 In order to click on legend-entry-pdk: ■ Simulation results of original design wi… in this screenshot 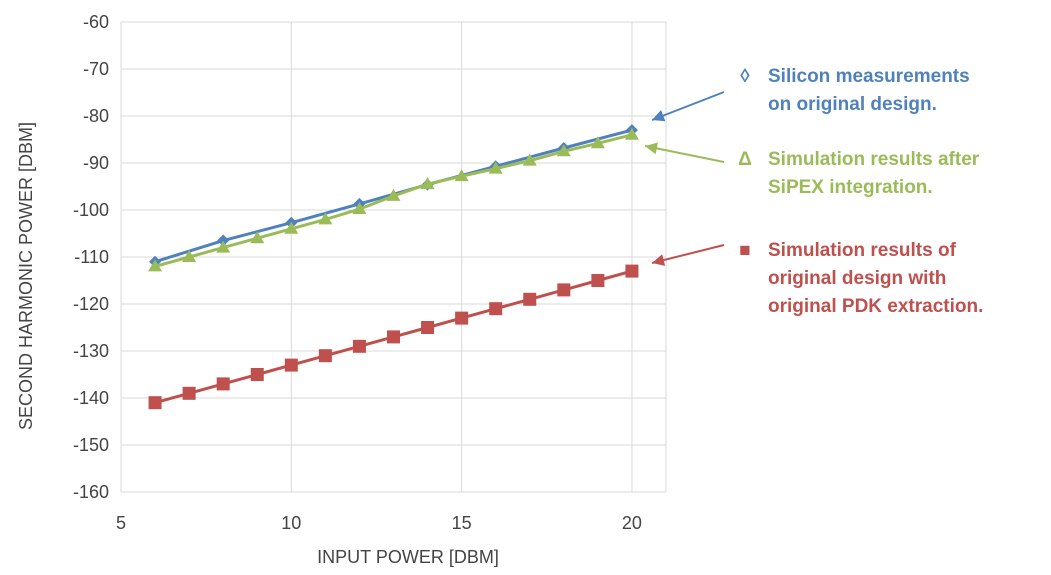, I will do `click(817, 278)`.